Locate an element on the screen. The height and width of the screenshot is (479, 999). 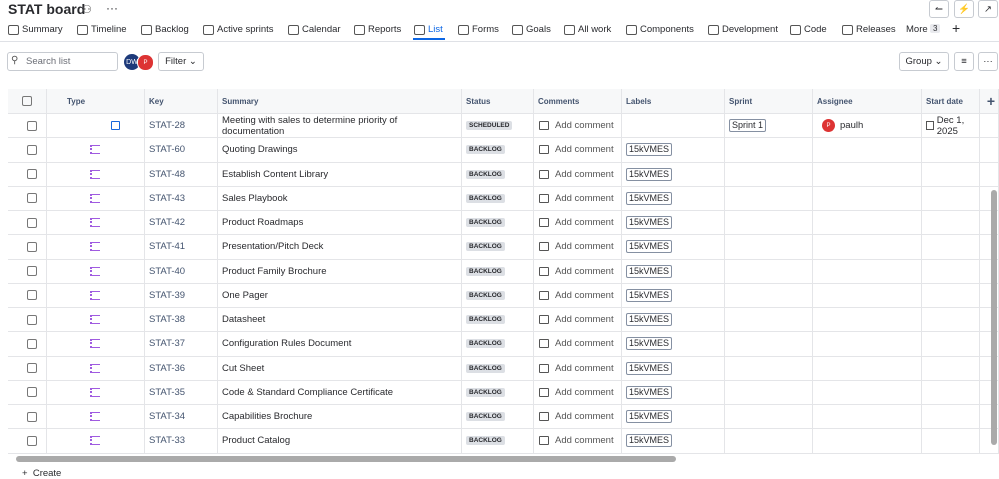
add-tab: + is located at coordinates (956, 28).